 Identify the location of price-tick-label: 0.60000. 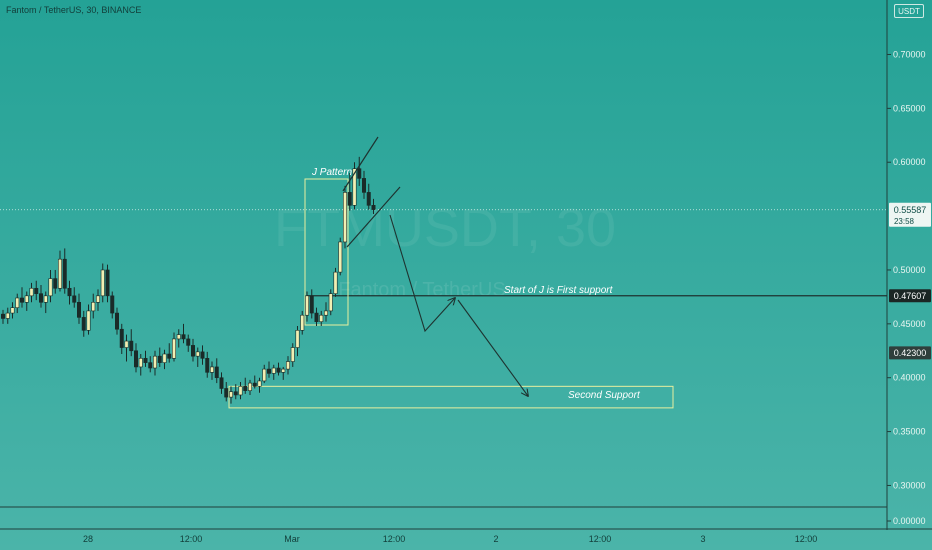
(909, 162).